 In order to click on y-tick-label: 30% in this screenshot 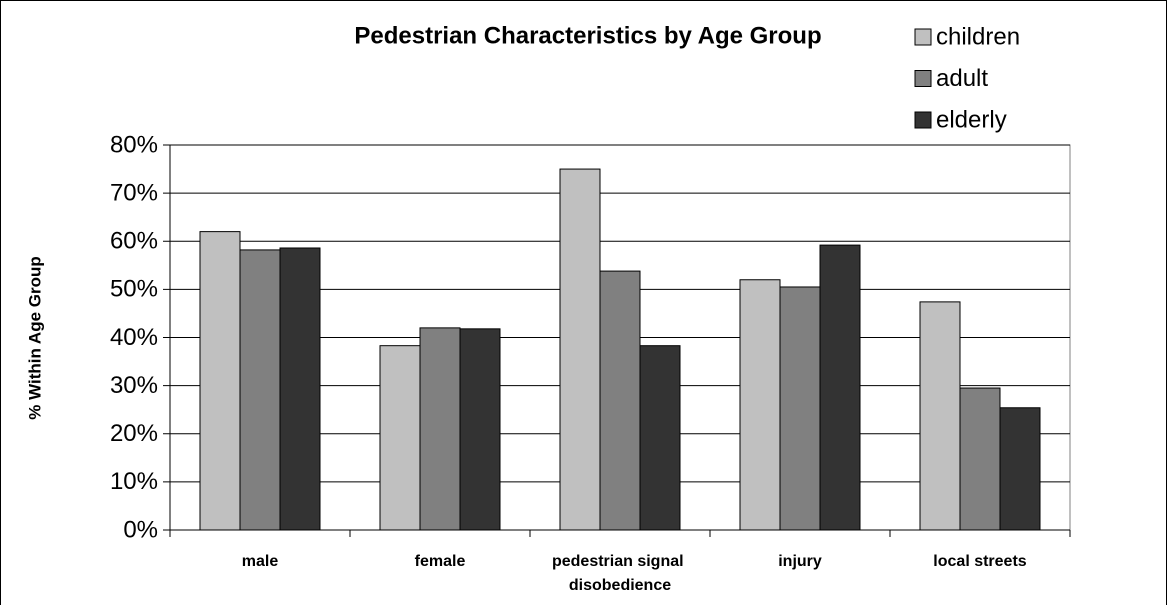, I will do `click(134, 385)`.